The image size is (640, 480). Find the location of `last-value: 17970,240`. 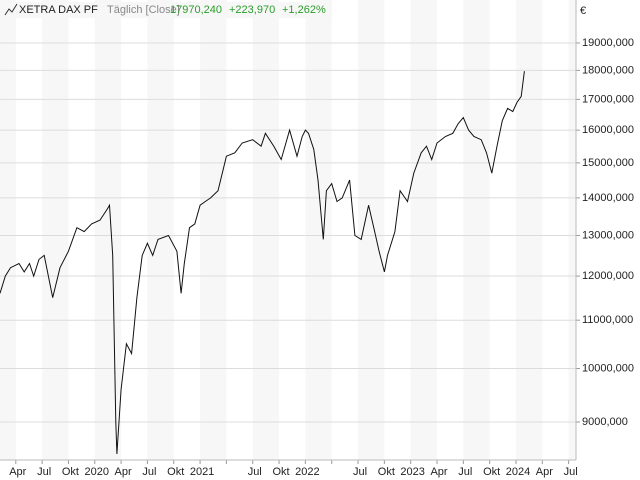

last-value: 17970,240 is located at coordinates (196, 10).